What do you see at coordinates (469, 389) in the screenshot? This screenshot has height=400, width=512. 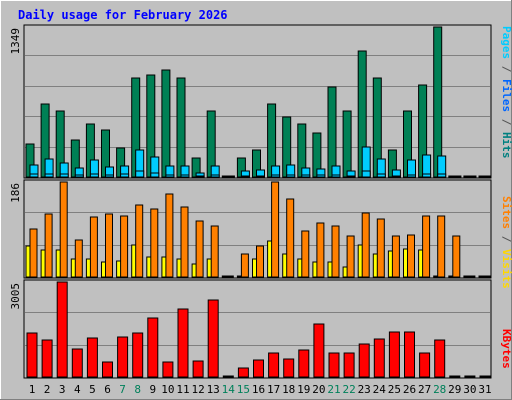 I see `day-label: 30` at bounding box center [469, 389].